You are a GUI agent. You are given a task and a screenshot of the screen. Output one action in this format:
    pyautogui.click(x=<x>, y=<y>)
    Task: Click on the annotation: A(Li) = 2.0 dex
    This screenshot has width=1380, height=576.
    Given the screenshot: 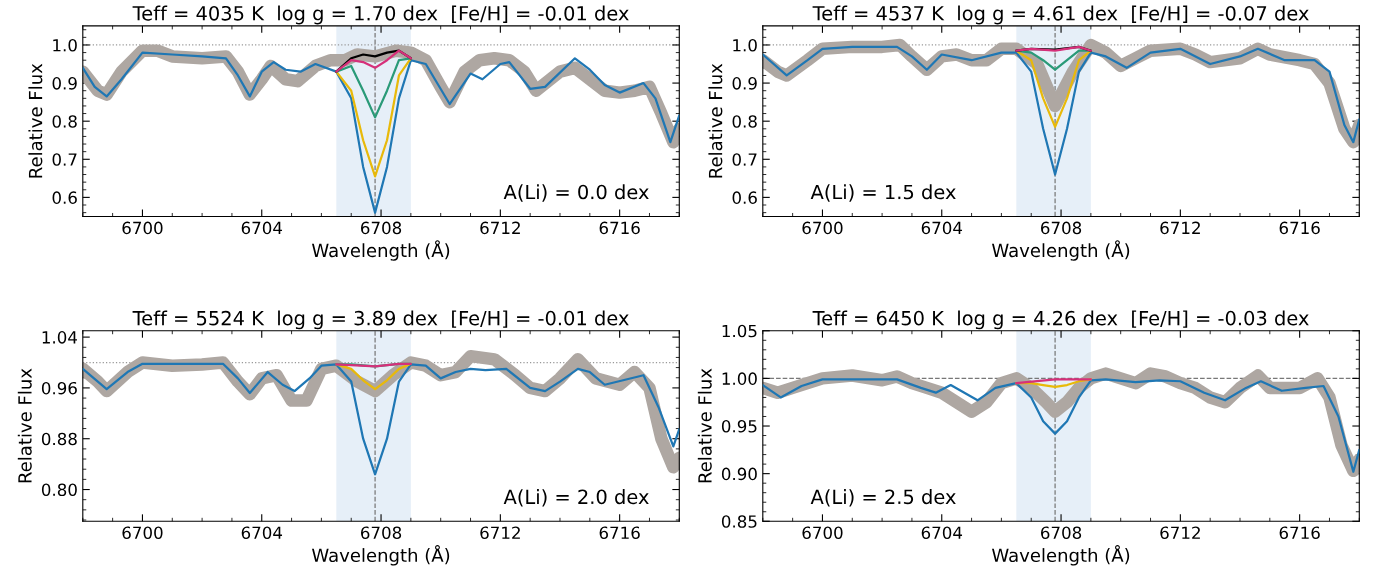 What is the action you would take?
    pyautogui.click(x=576, y=498)
    